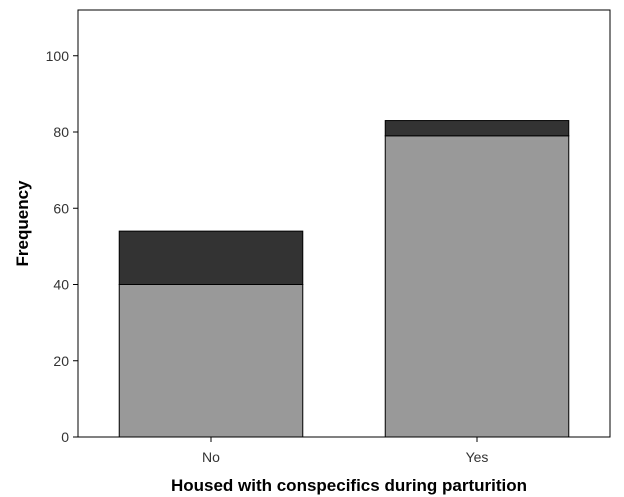  Describe the element at coordinates (477, 457) in the screenshot. I see `x-tick-label: Yes` at that location.